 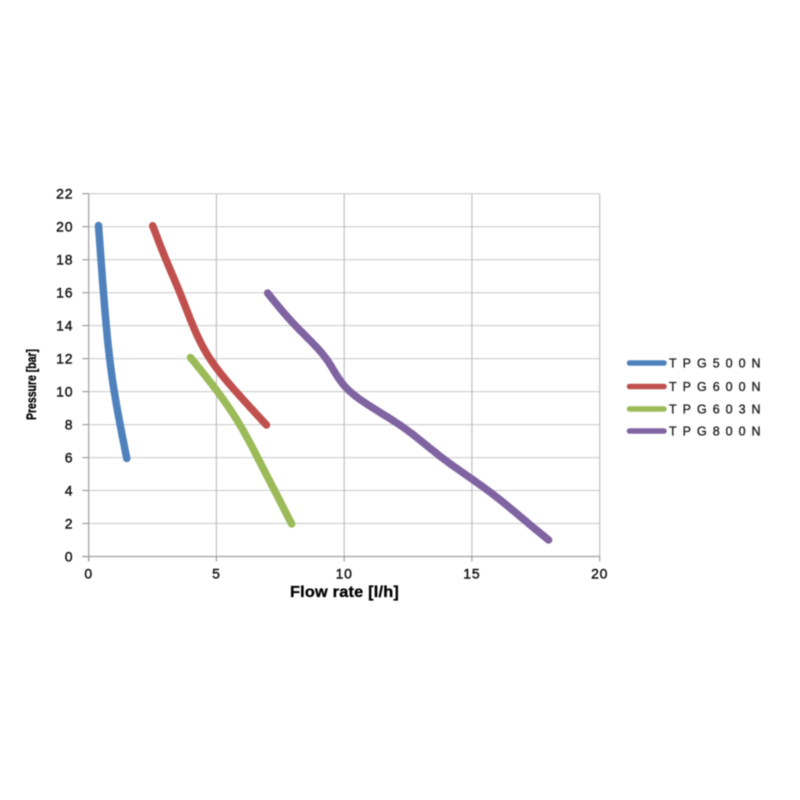 I want to click on svg-text: TPG800N, so click(x=718, y=431).